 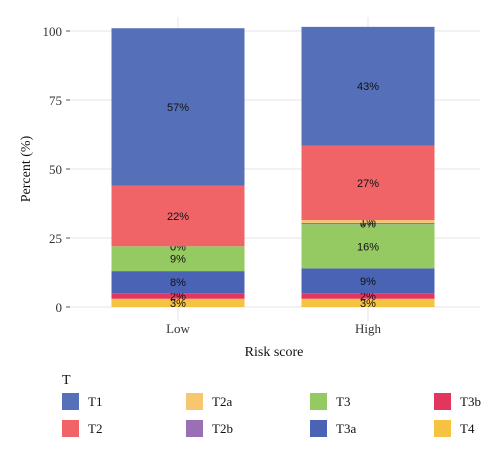 What do you see at coordinates (222, 428) in the screenshot?
I see `legend-label: T2b` at bounding box center [222, 428].